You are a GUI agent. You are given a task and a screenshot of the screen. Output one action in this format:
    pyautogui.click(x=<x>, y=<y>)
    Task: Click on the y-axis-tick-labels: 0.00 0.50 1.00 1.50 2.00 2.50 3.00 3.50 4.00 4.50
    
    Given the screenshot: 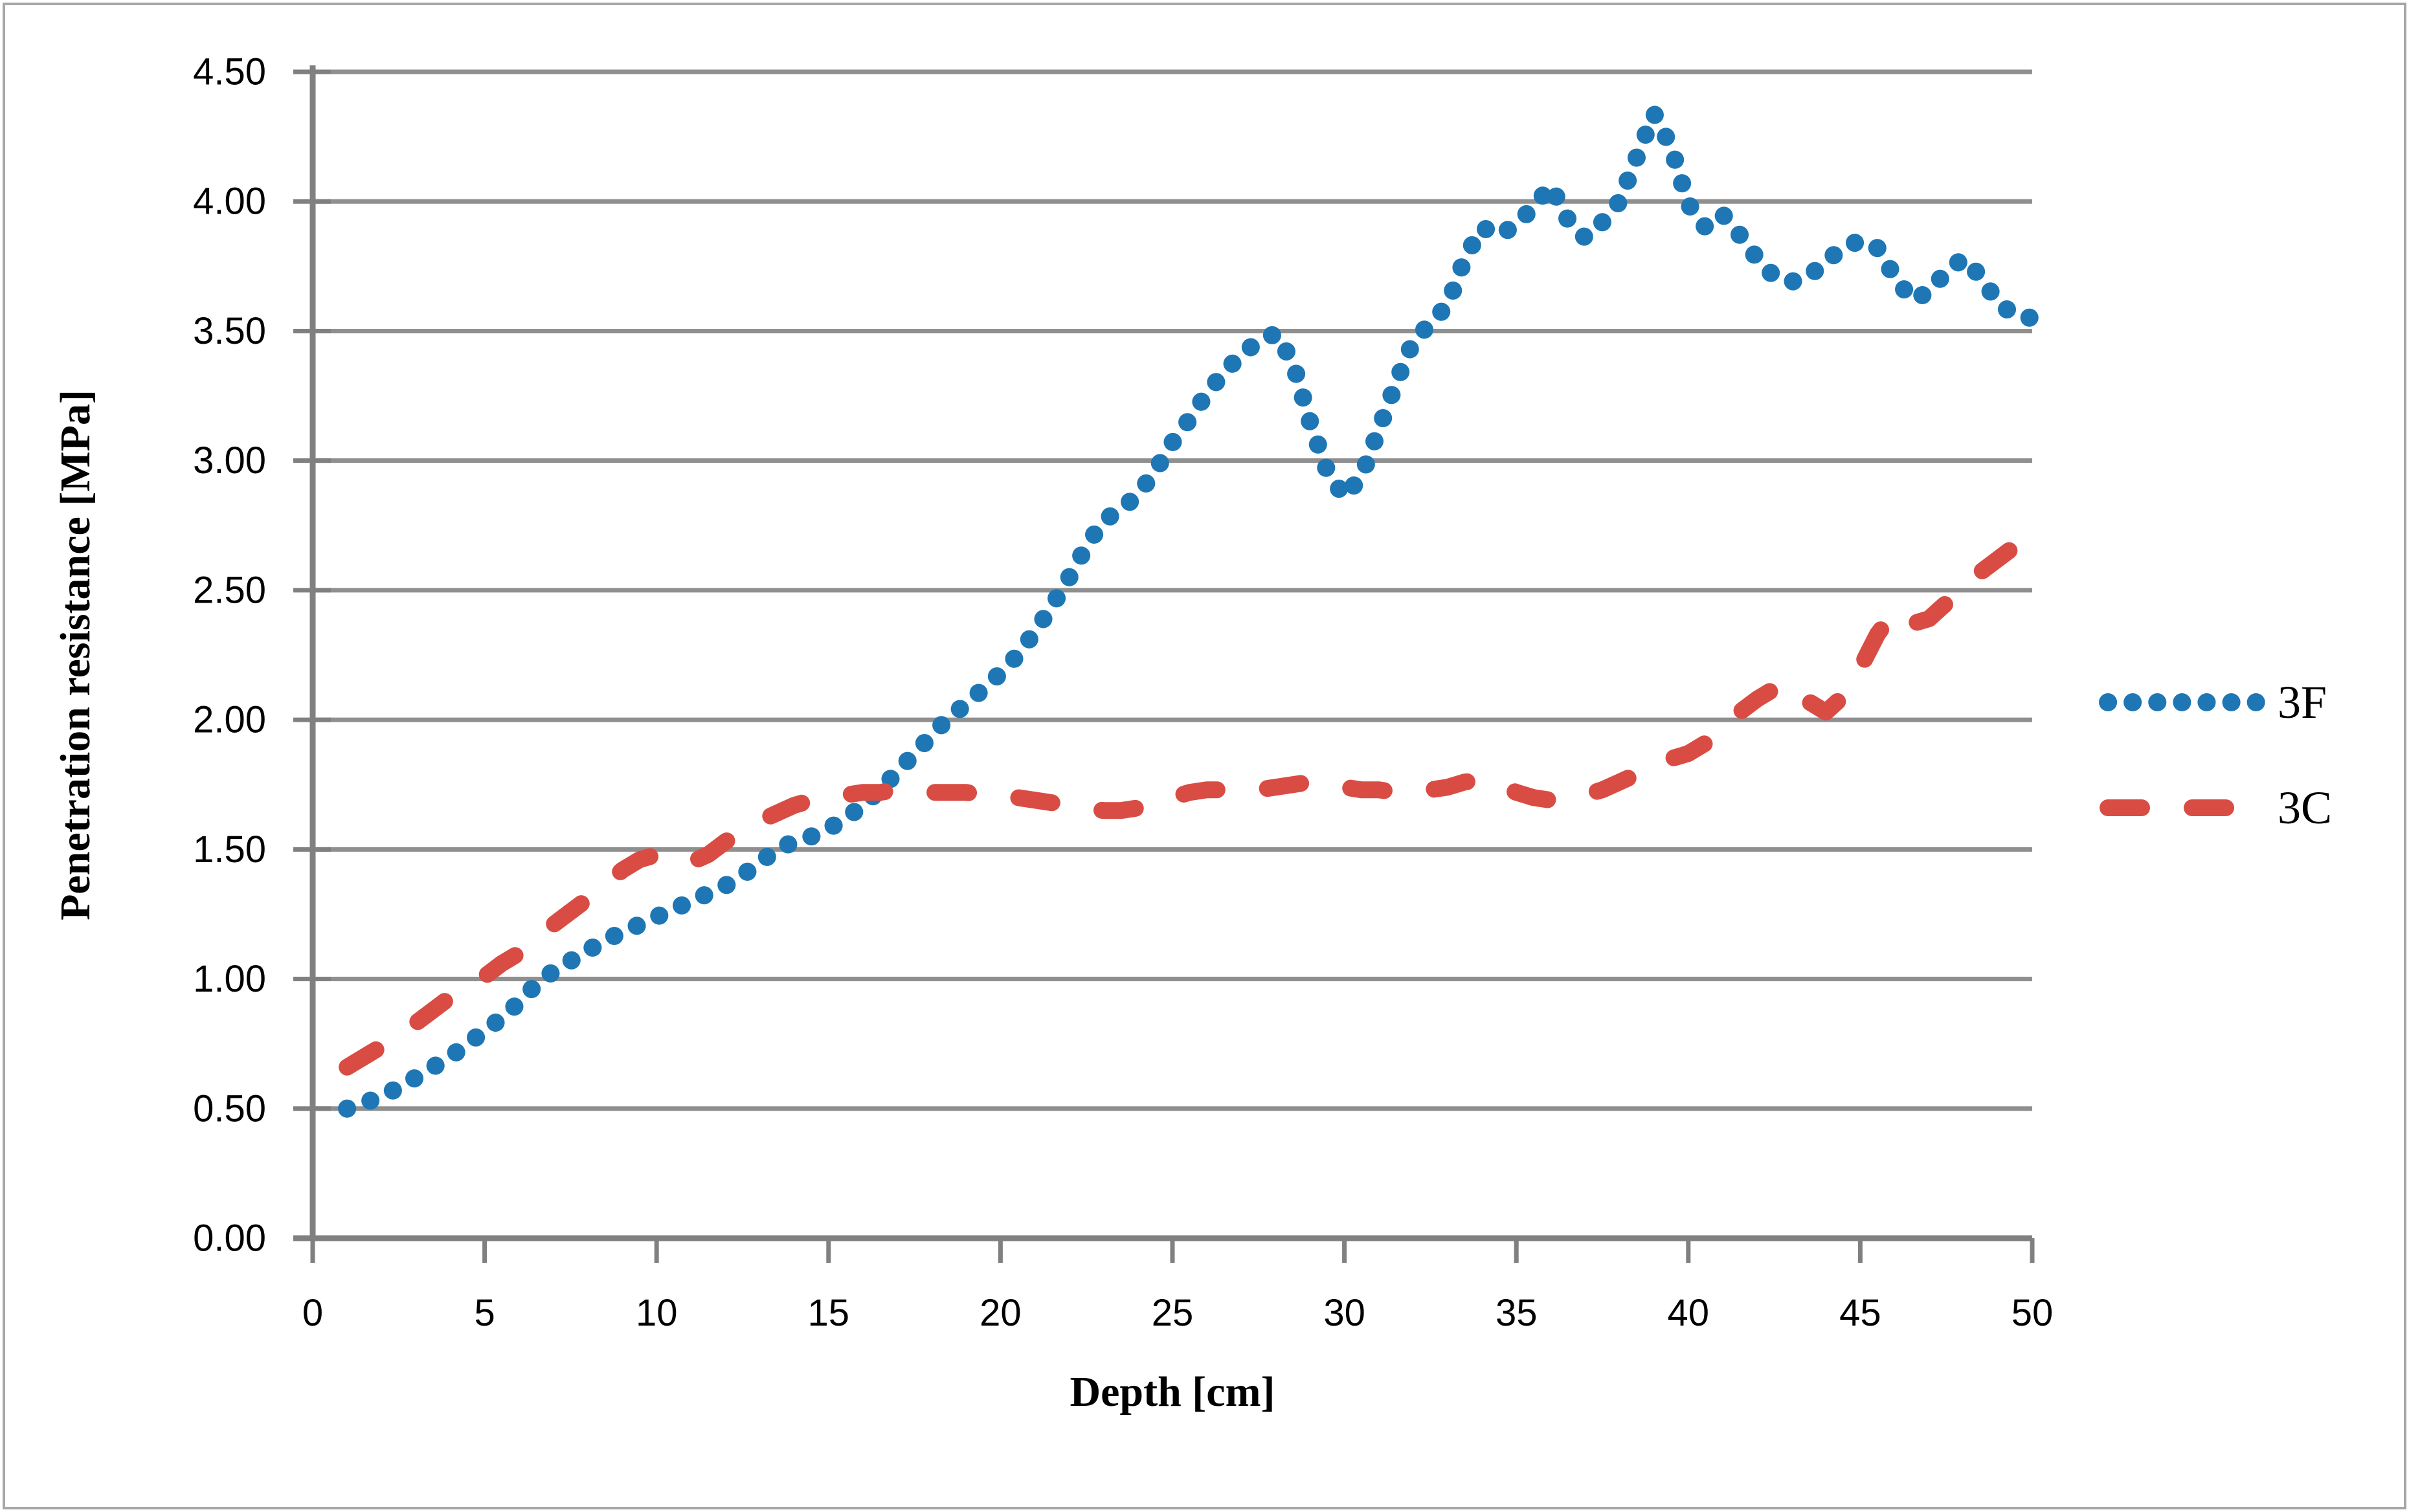 What is the action you would take?
    pyautogui.click(x=229, y=655)
    